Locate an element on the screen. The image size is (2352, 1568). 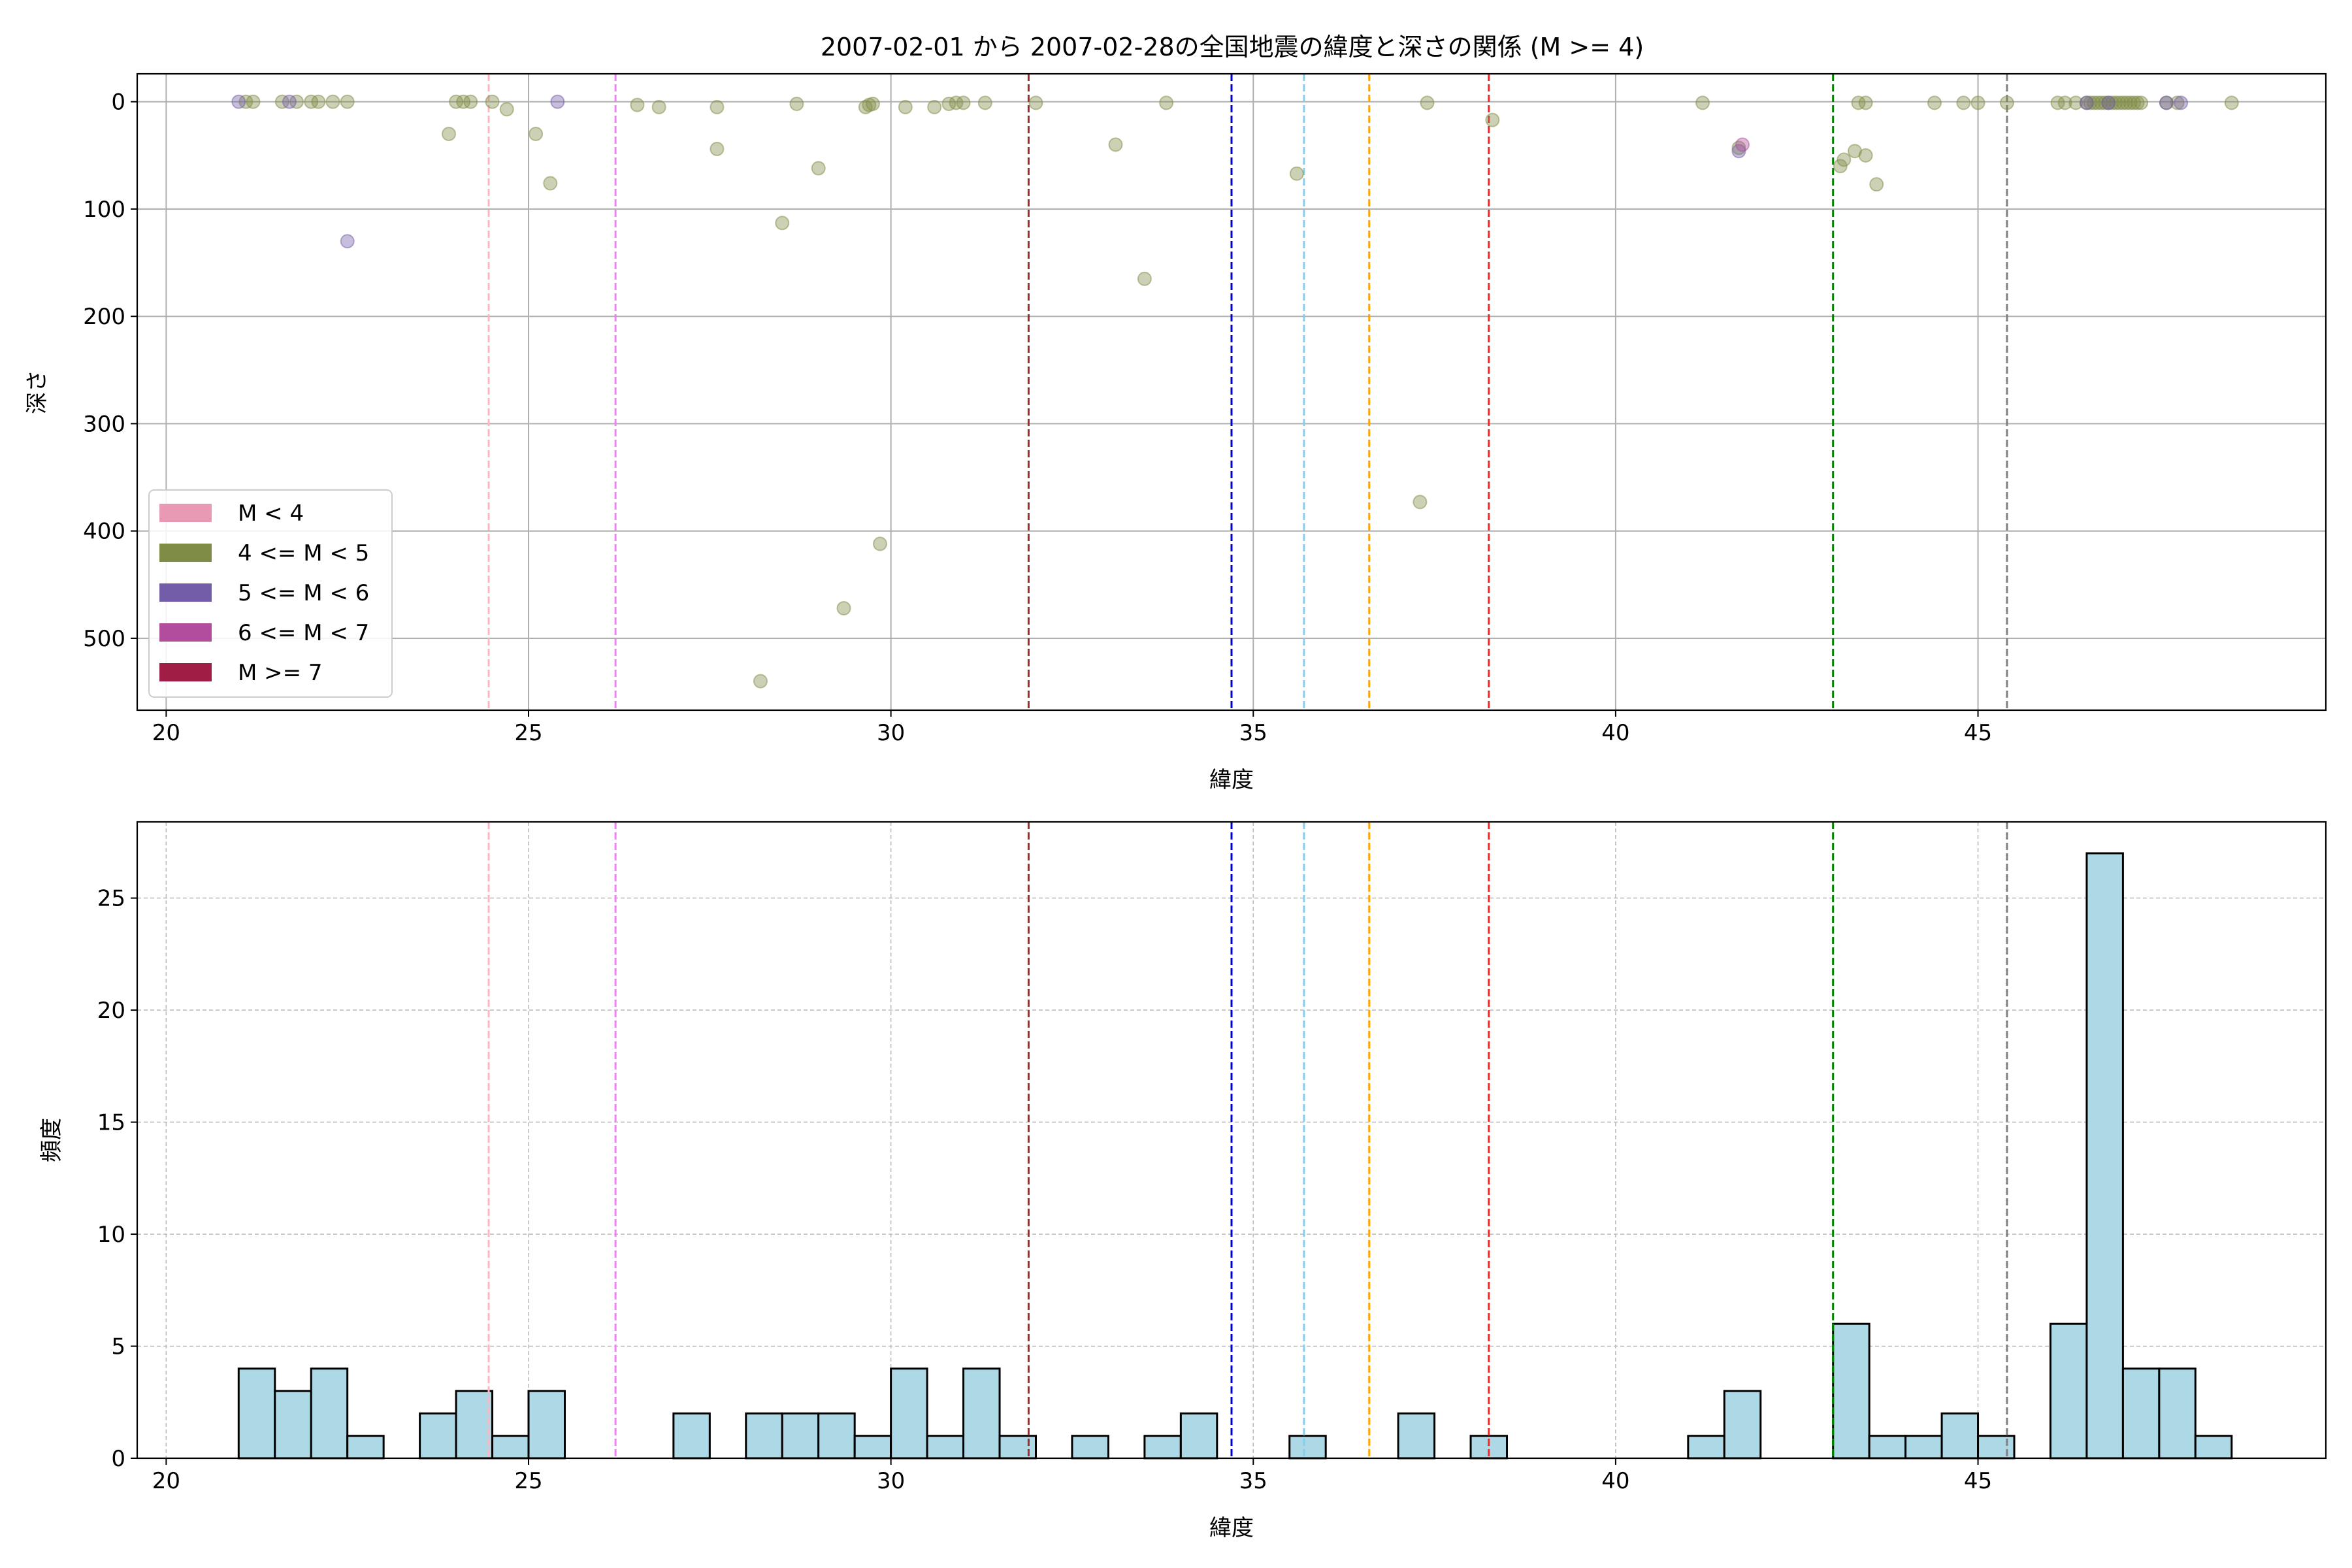
histogram-x-tick-label: 40 is located at coordinates (1615, 1481).